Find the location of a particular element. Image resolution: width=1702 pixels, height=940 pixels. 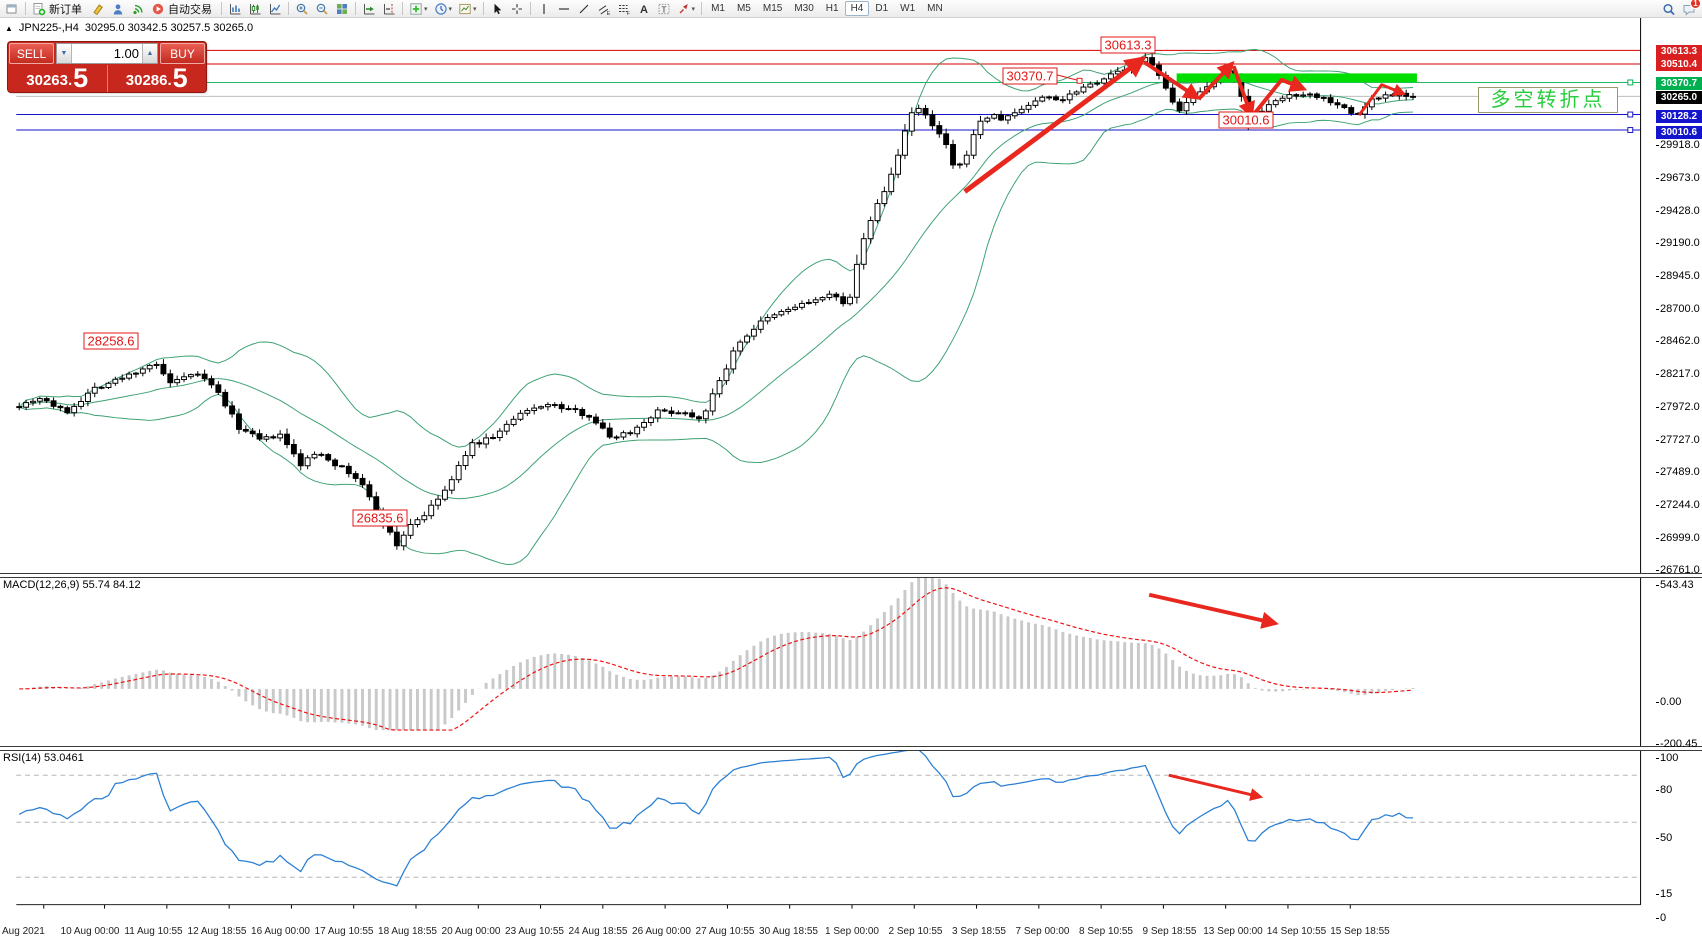

notifications-button: 1 is located at coordinates (1691, 8).